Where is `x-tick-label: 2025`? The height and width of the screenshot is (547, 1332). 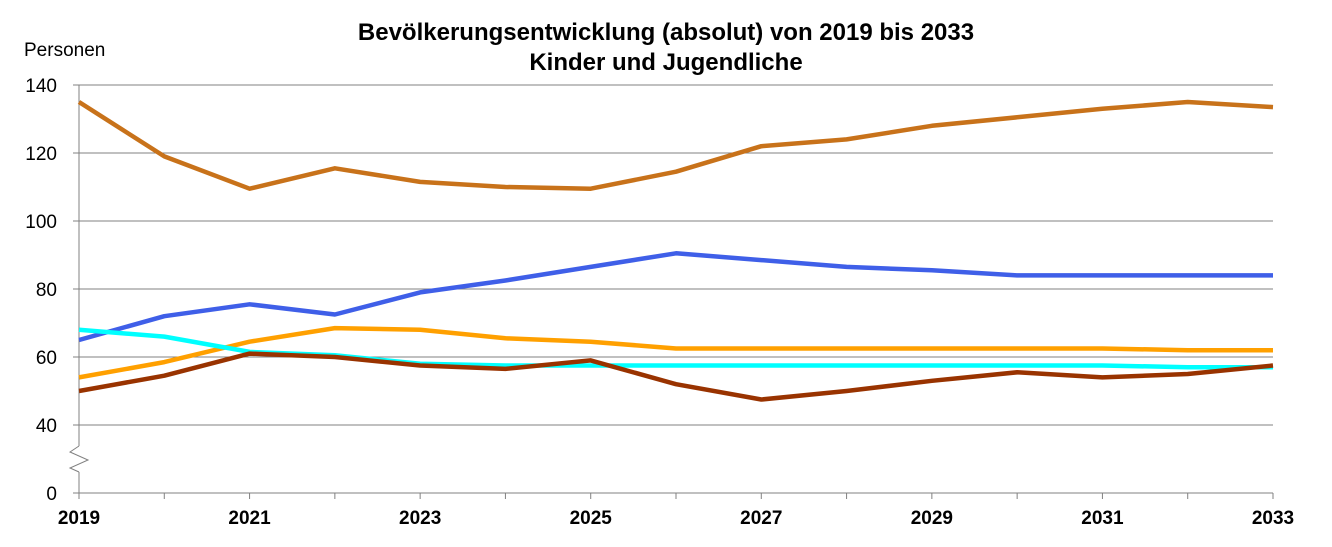
x-tick-label: 2025 is located at coordinates (591, 518).